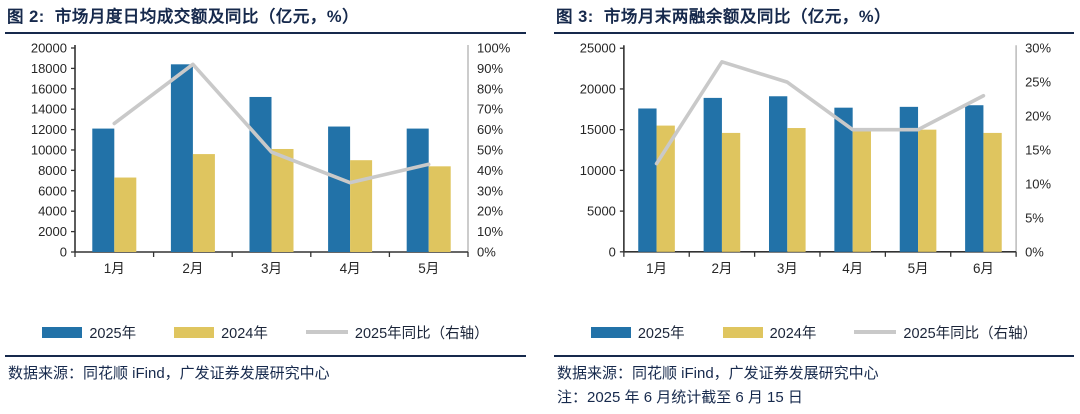 Image resolution: width=1080 pixels, height=414 pixels. Describe the element at coordinates (724, 17) in the screenshot. I see `figure-title: 图 3: 市场月末两融余额及同比（亿元，%）` at that location.